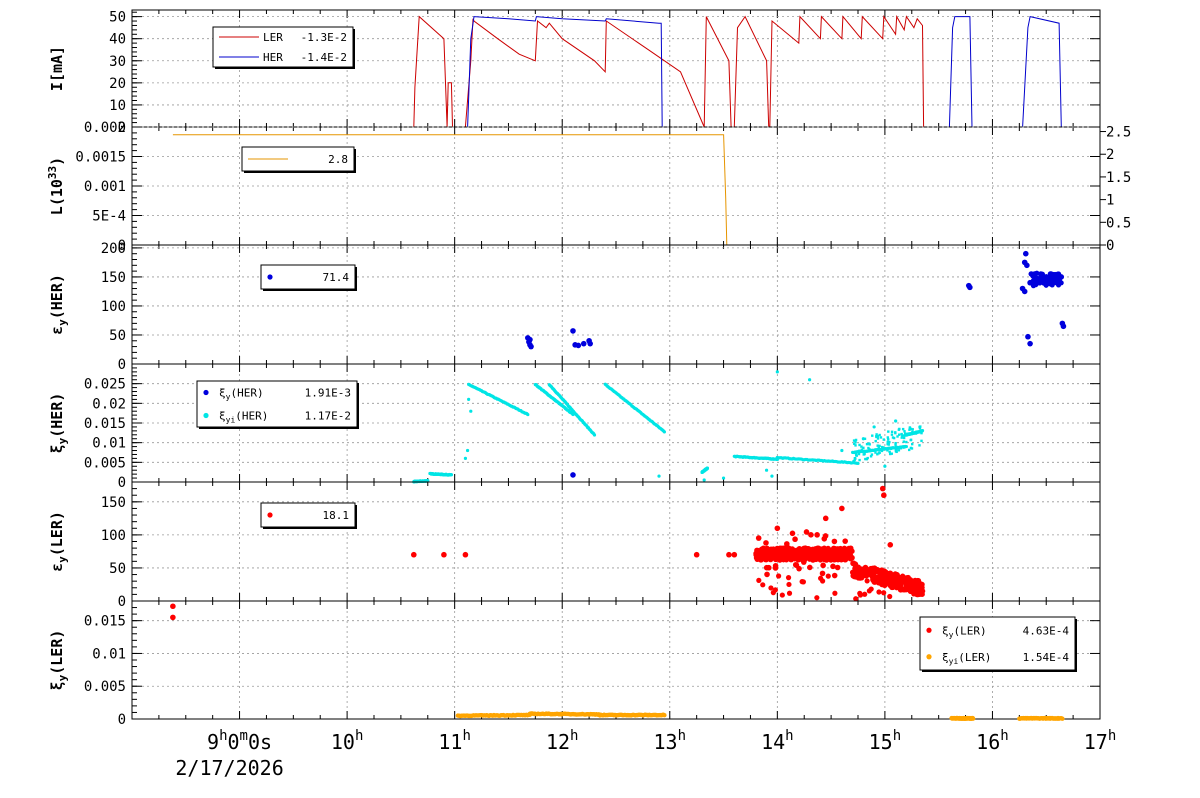 This screenshot has height=798, width=1200. Describe the element at coordinates (105, 463) in the screenshot. I see `y-tick-label: 0.005` at that location.